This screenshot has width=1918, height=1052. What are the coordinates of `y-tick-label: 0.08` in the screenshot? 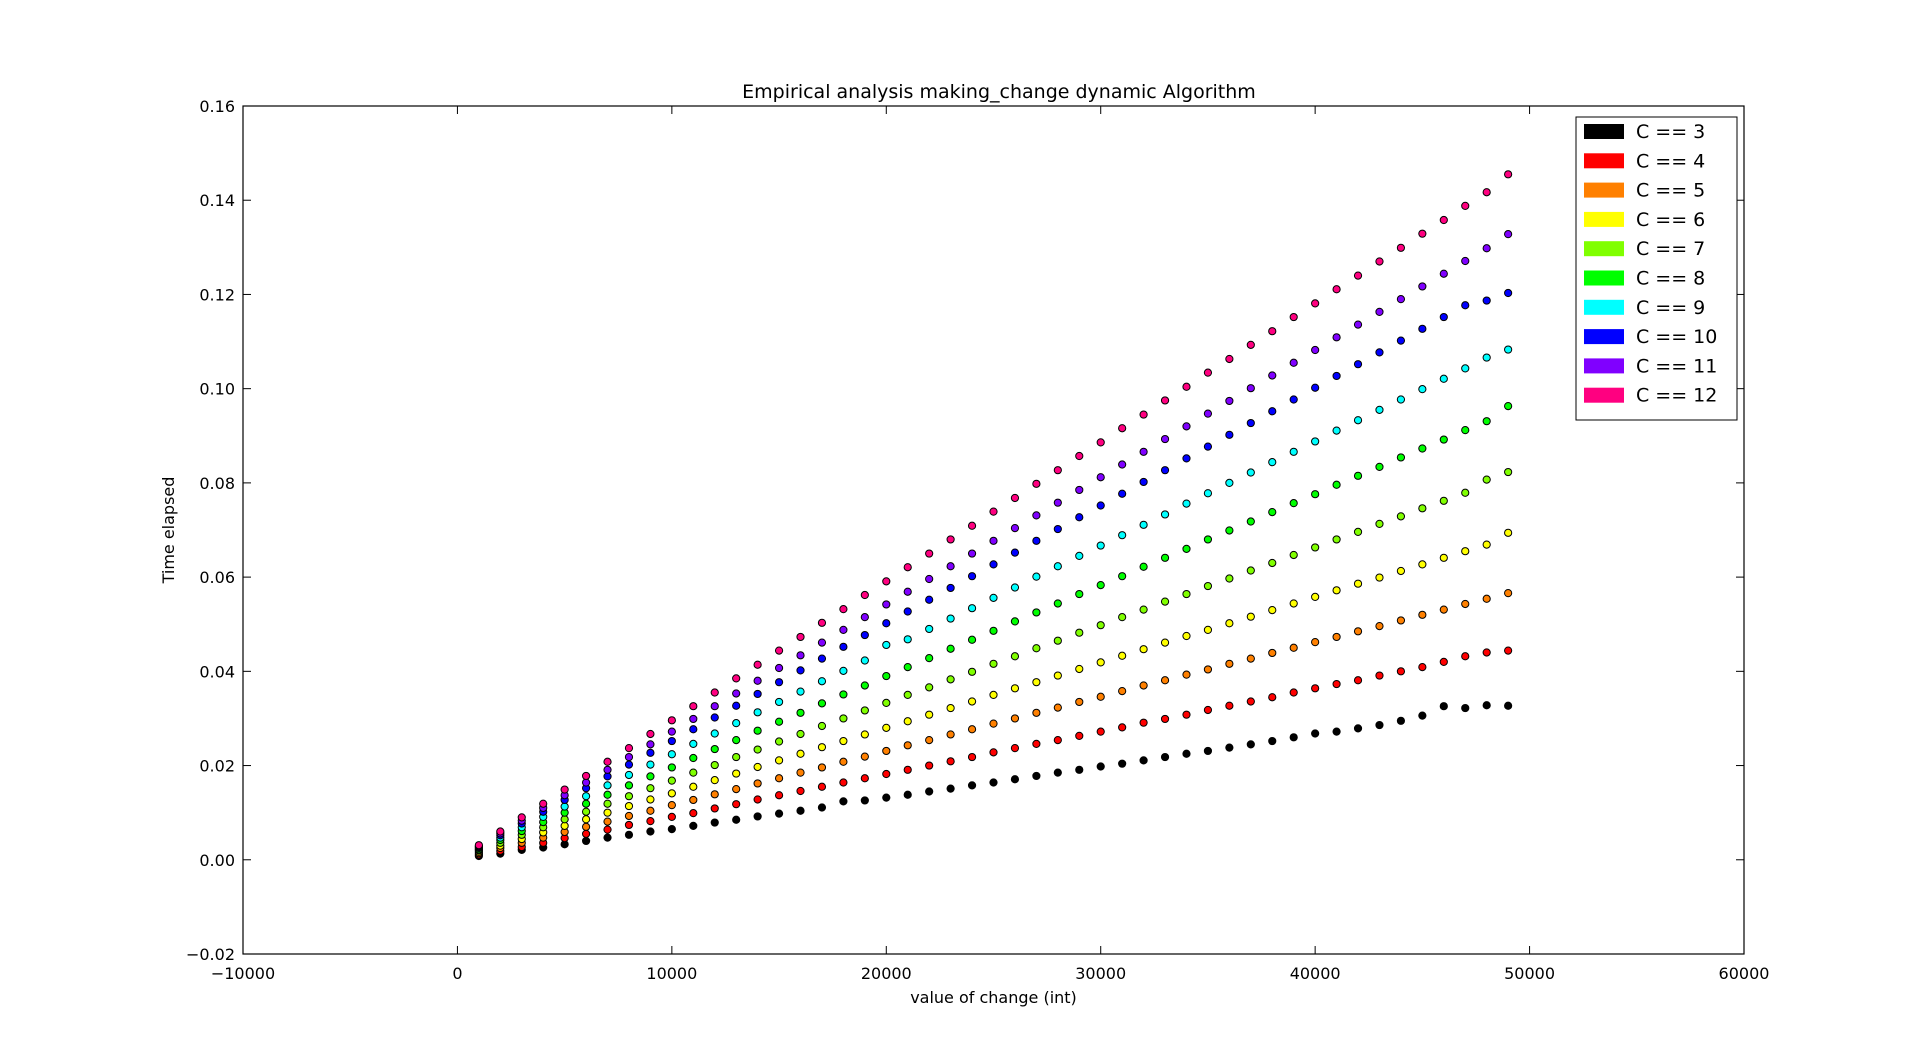 It's located at (217, 483).